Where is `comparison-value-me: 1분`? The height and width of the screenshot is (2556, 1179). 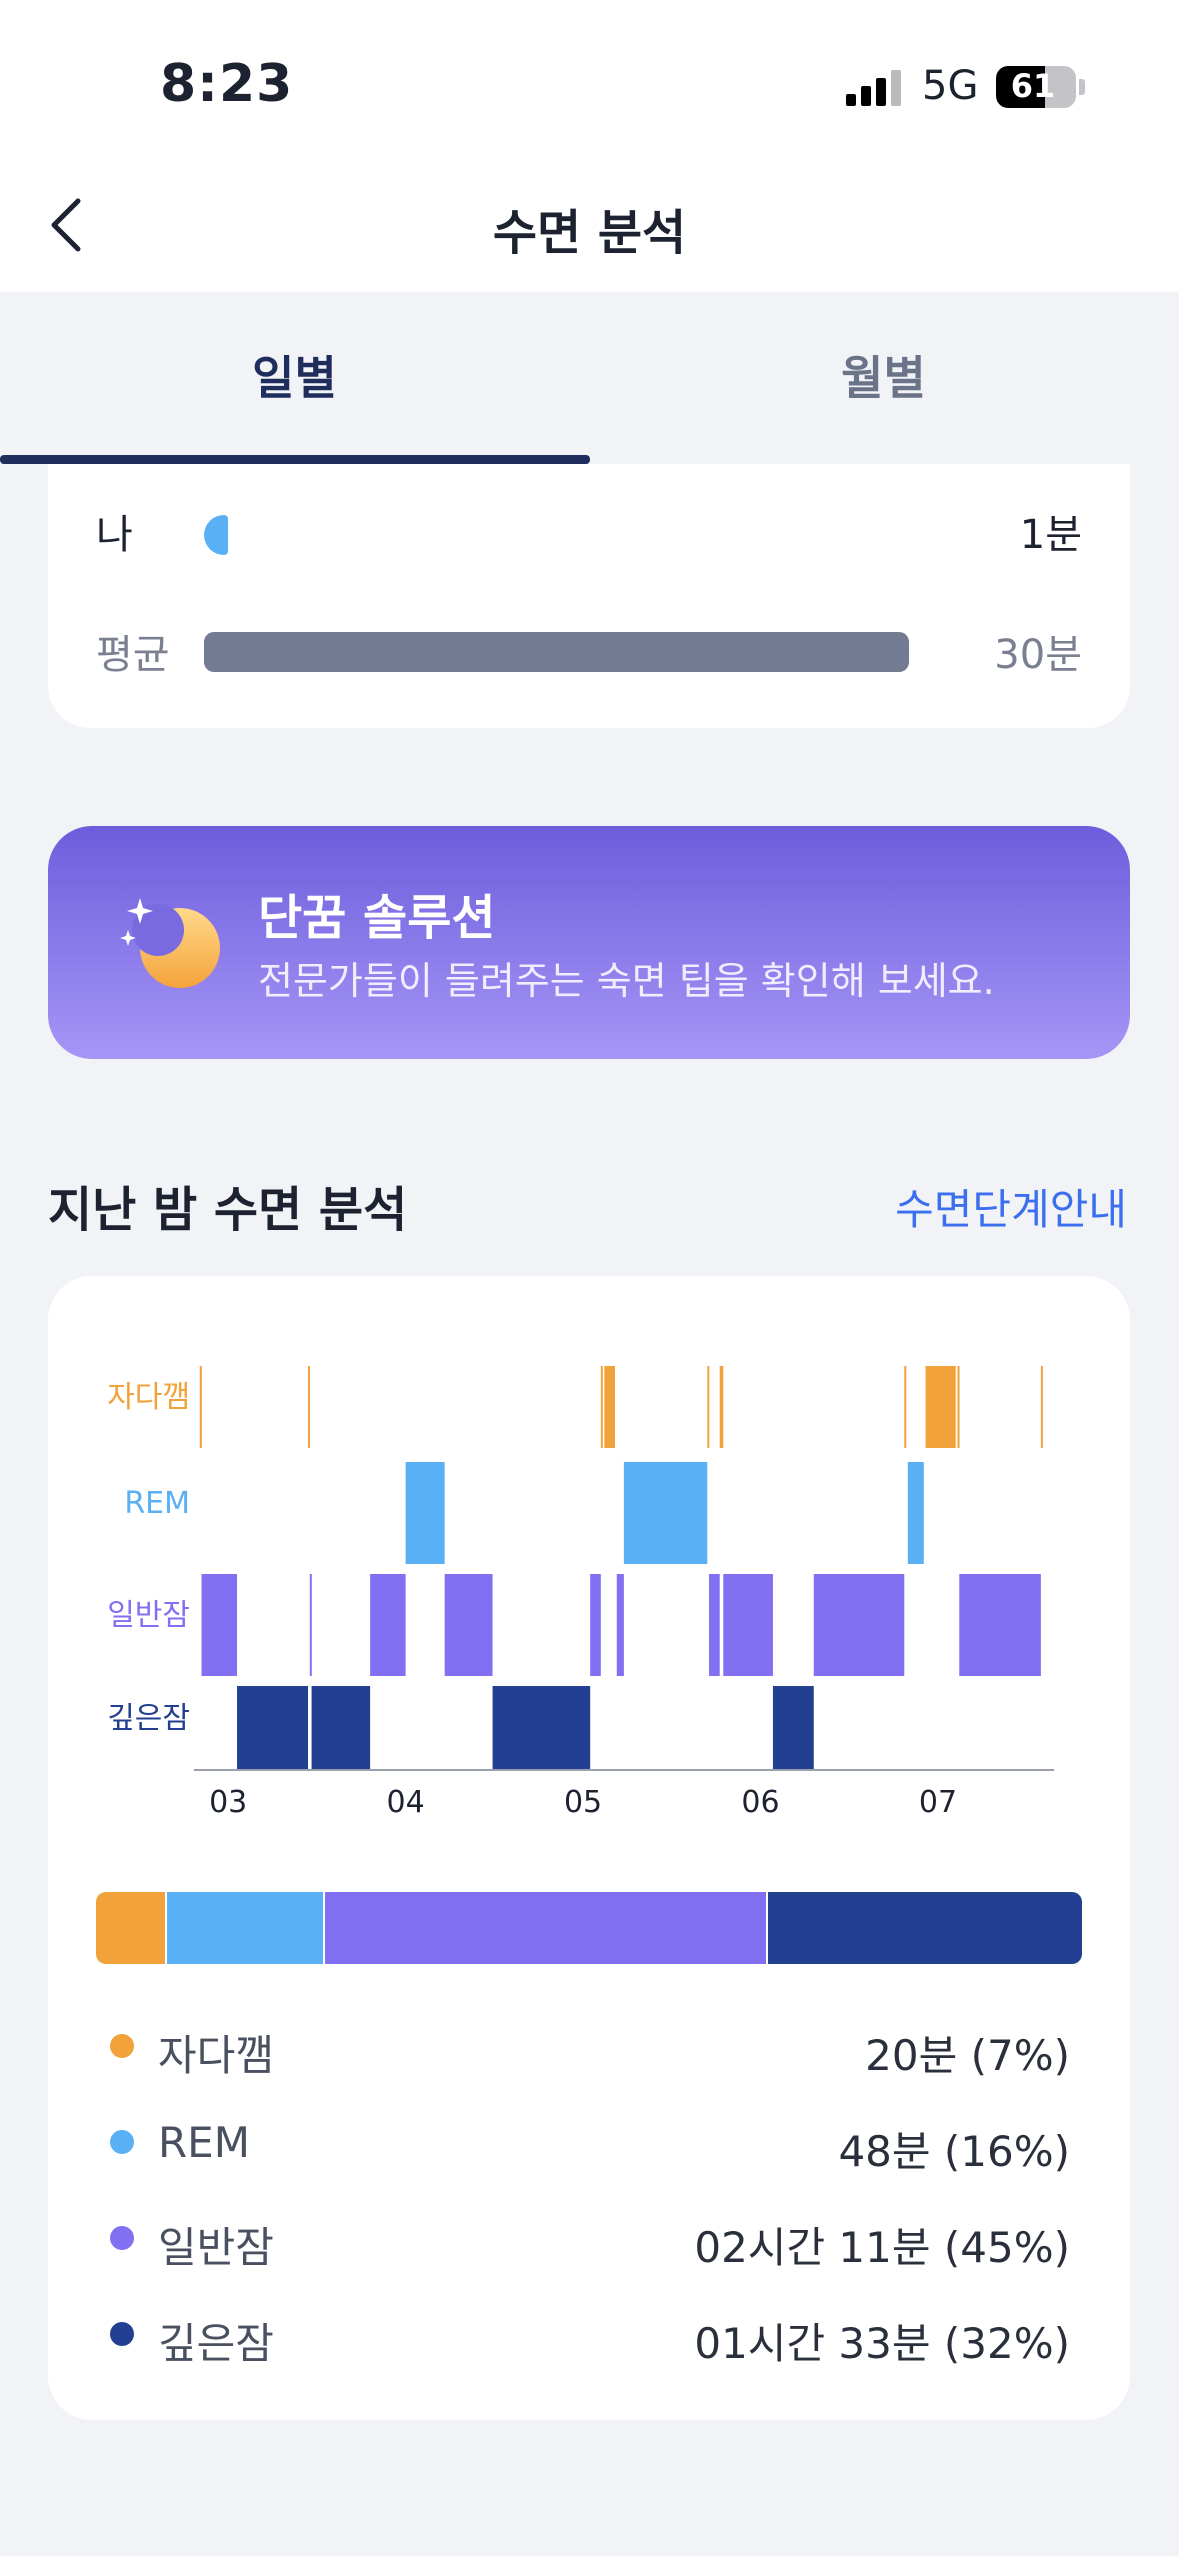 comparison-value-me: 1분 is located at coordinates (1050, 535).